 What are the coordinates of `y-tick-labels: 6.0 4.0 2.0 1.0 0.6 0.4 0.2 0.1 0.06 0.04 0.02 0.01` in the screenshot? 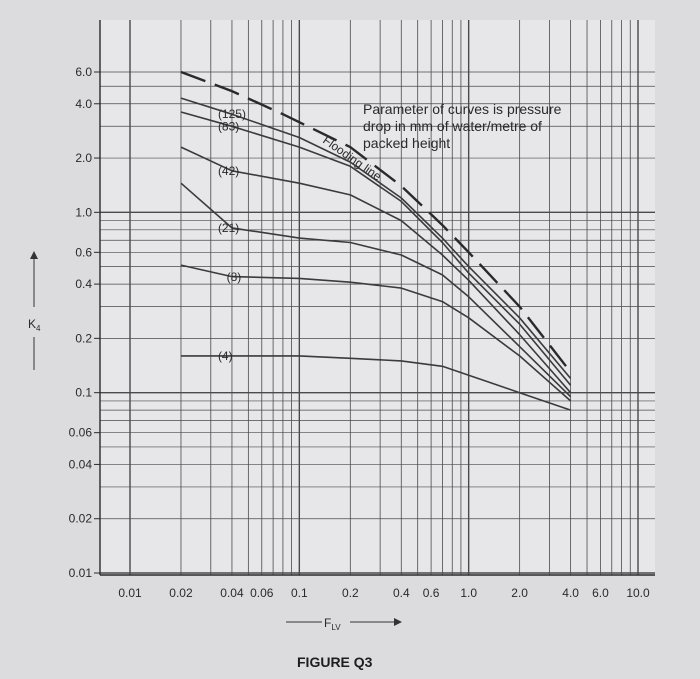 It's located at (84, 322).